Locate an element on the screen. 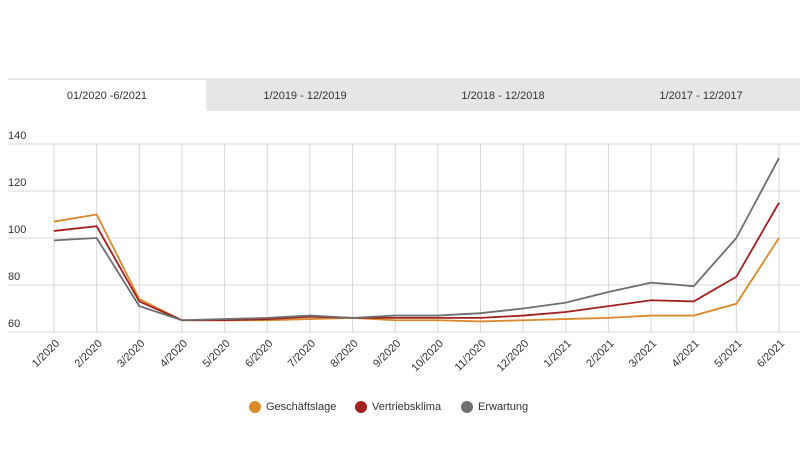 Image resolution: width=800 pixels, height=461 pixels. x-tick-label: 1/2021 is located at coordinates (558, 354).